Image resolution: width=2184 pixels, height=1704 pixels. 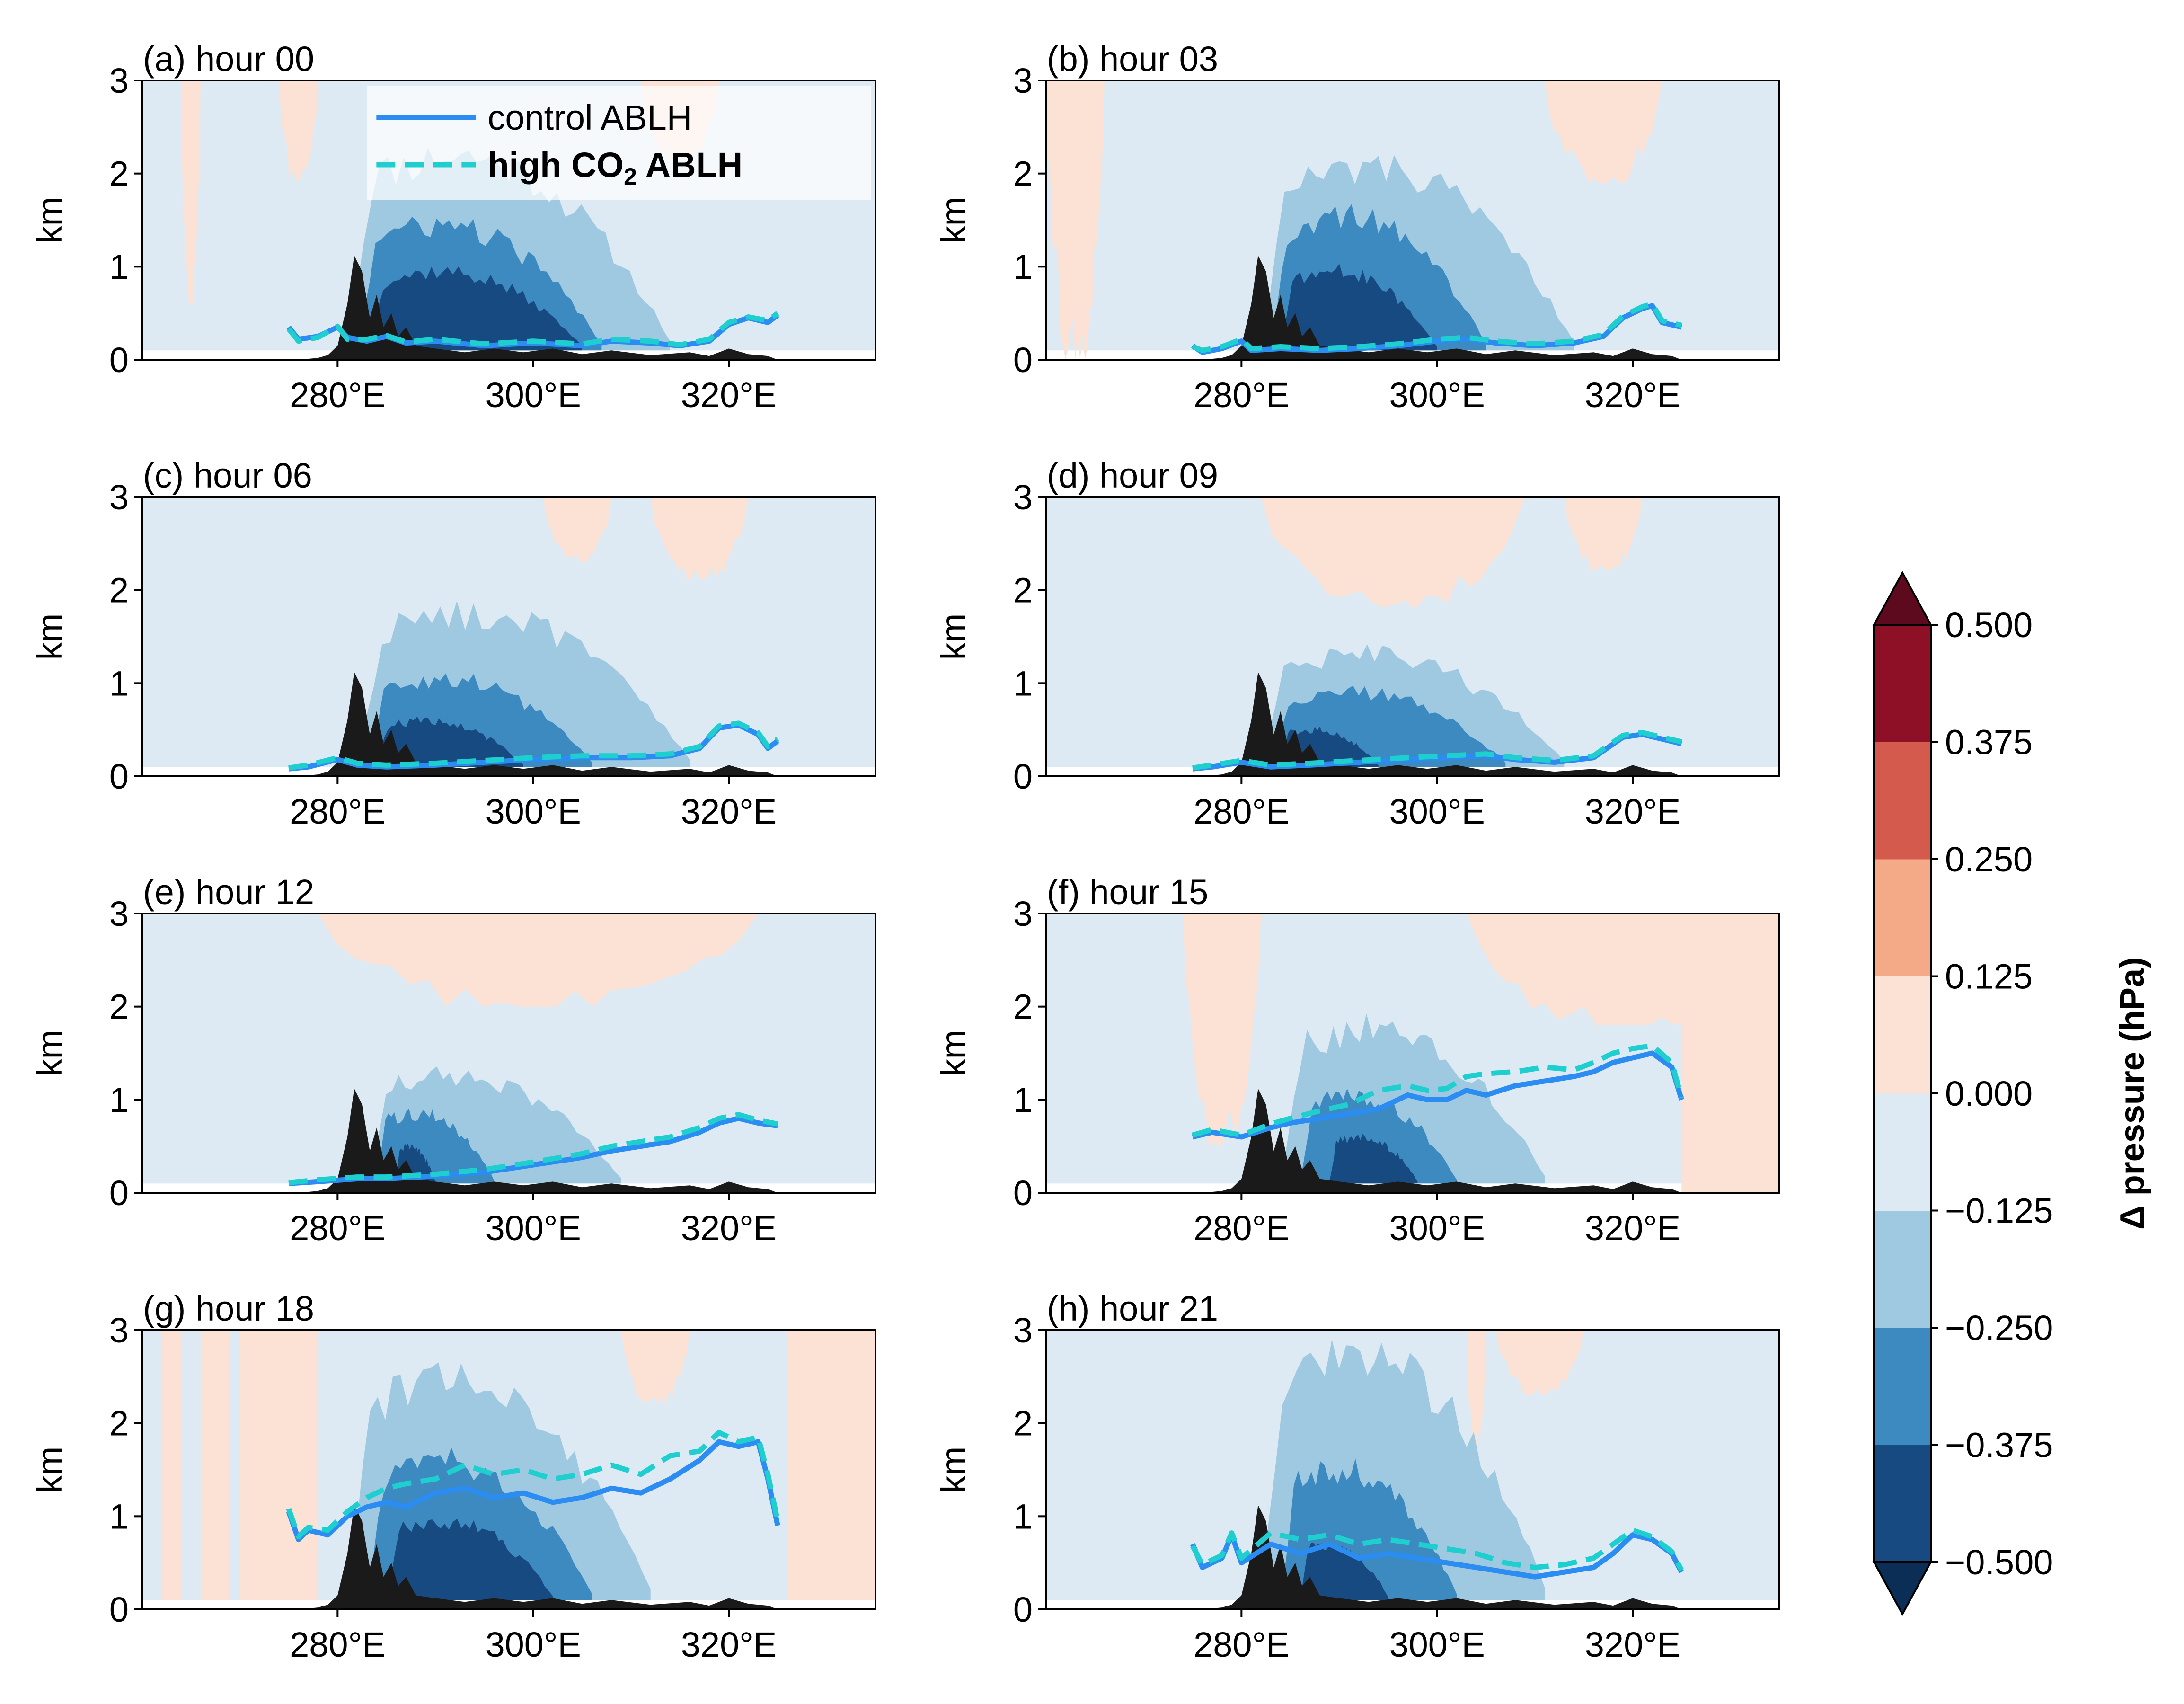 I want to click on panel-18: 0 1 2 3 280°E 300°E 320°E km (g) hour 18, so click(x=453, y=1476).